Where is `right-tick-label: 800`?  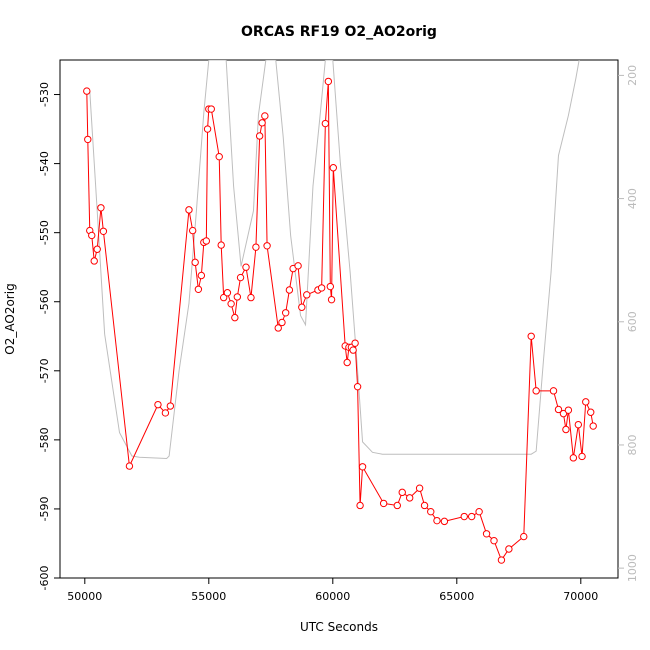 right-tick-label: 800 is located at coordinates (632, 444).